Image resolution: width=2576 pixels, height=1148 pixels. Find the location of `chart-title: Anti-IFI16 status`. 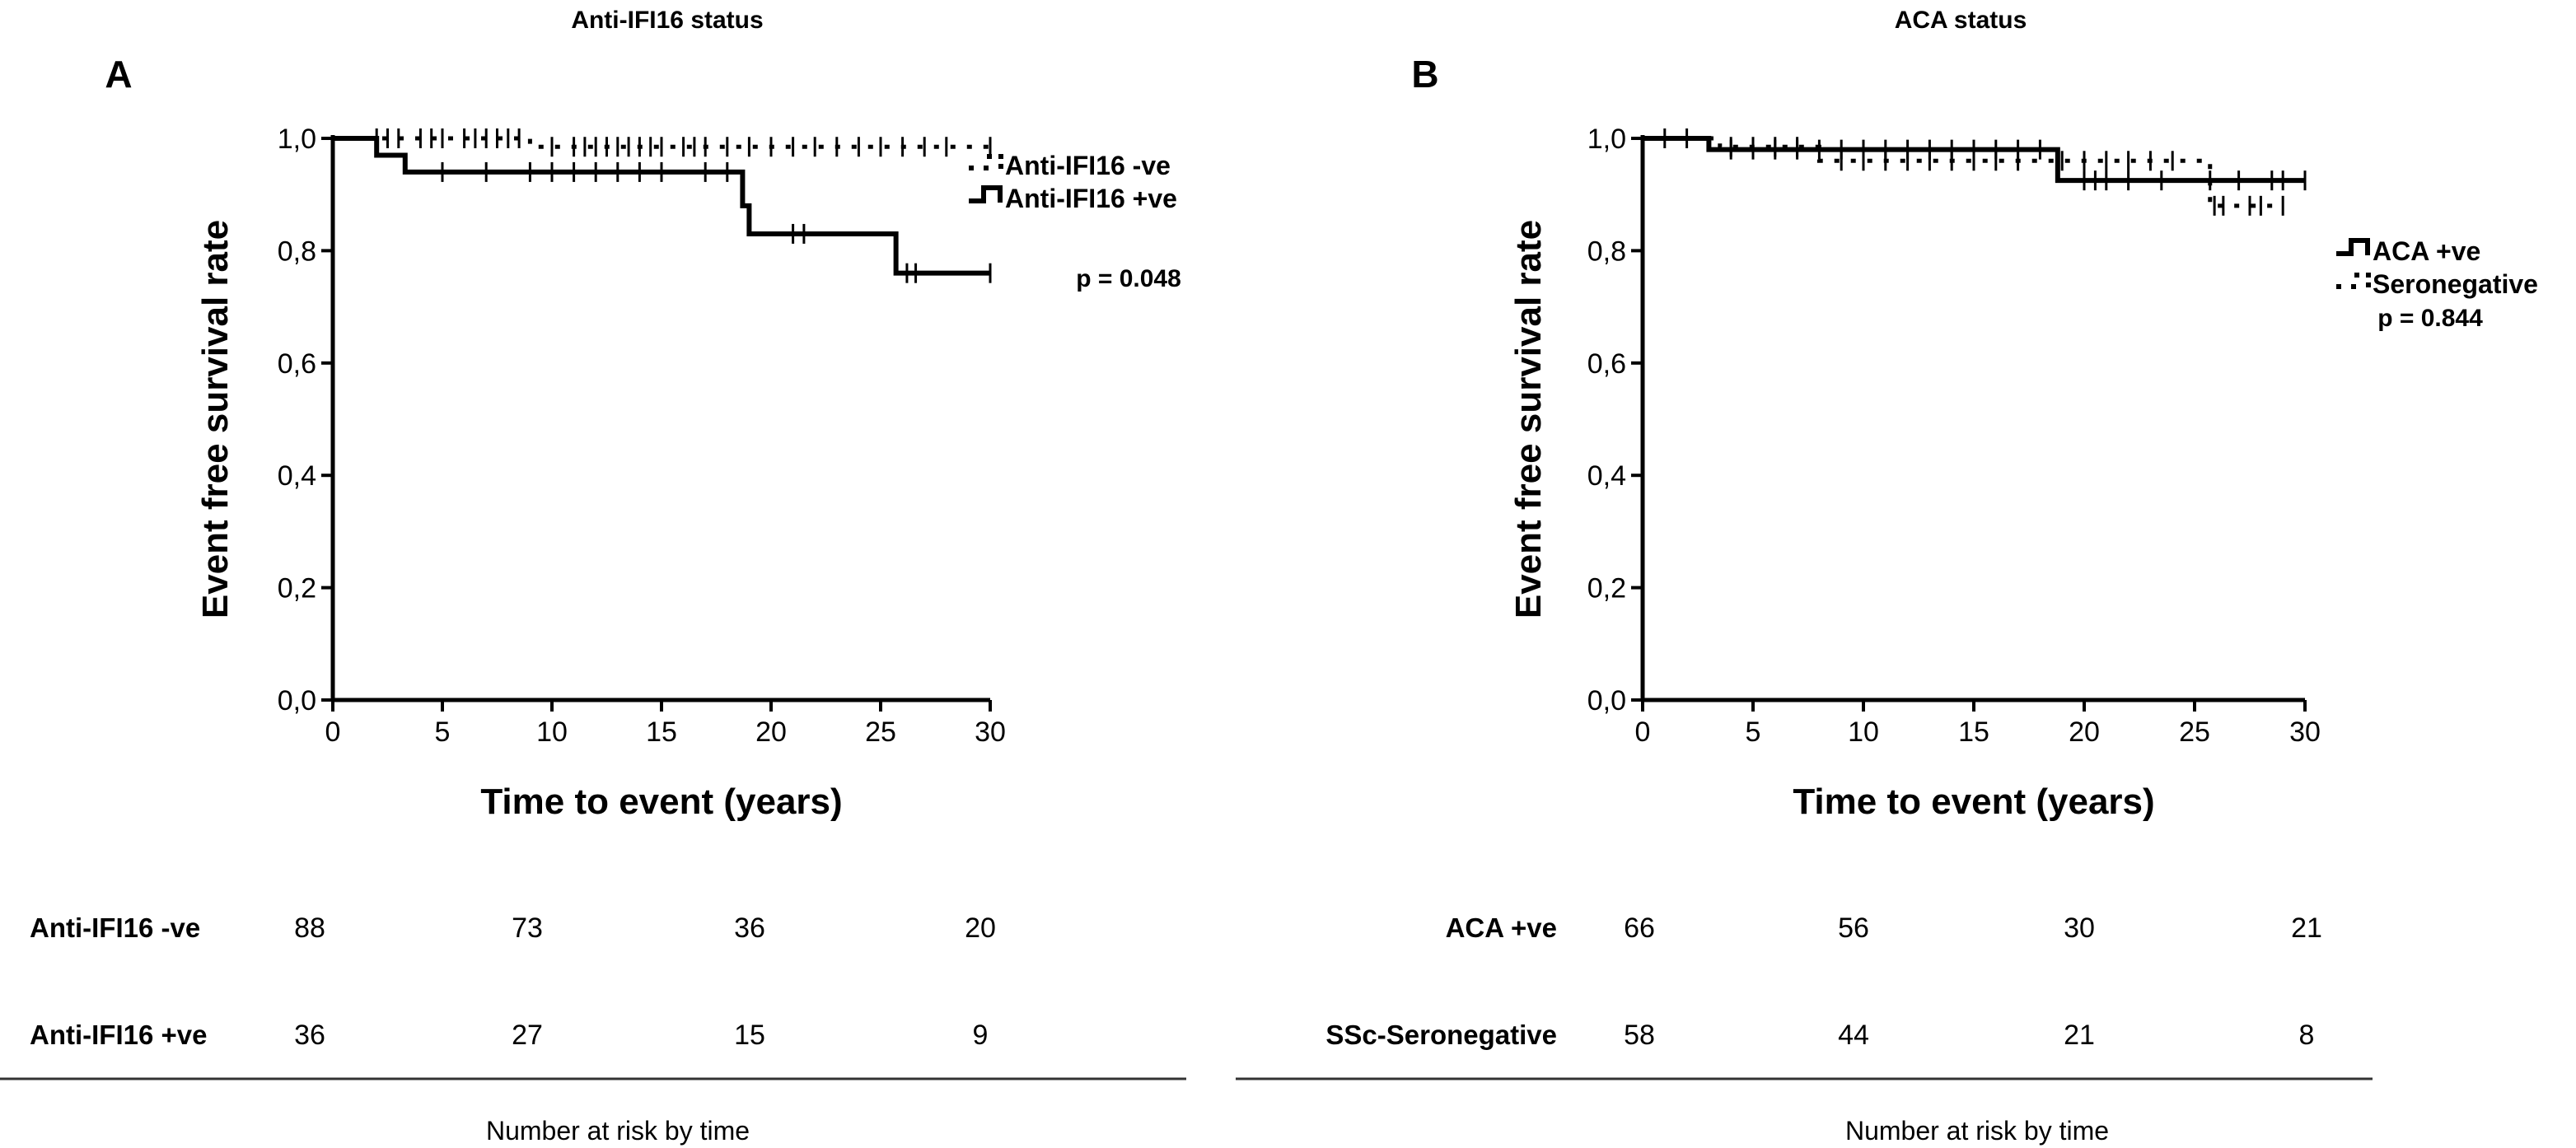

chart-title: Anti-IFI16 status is located at coordinates (667, 20).